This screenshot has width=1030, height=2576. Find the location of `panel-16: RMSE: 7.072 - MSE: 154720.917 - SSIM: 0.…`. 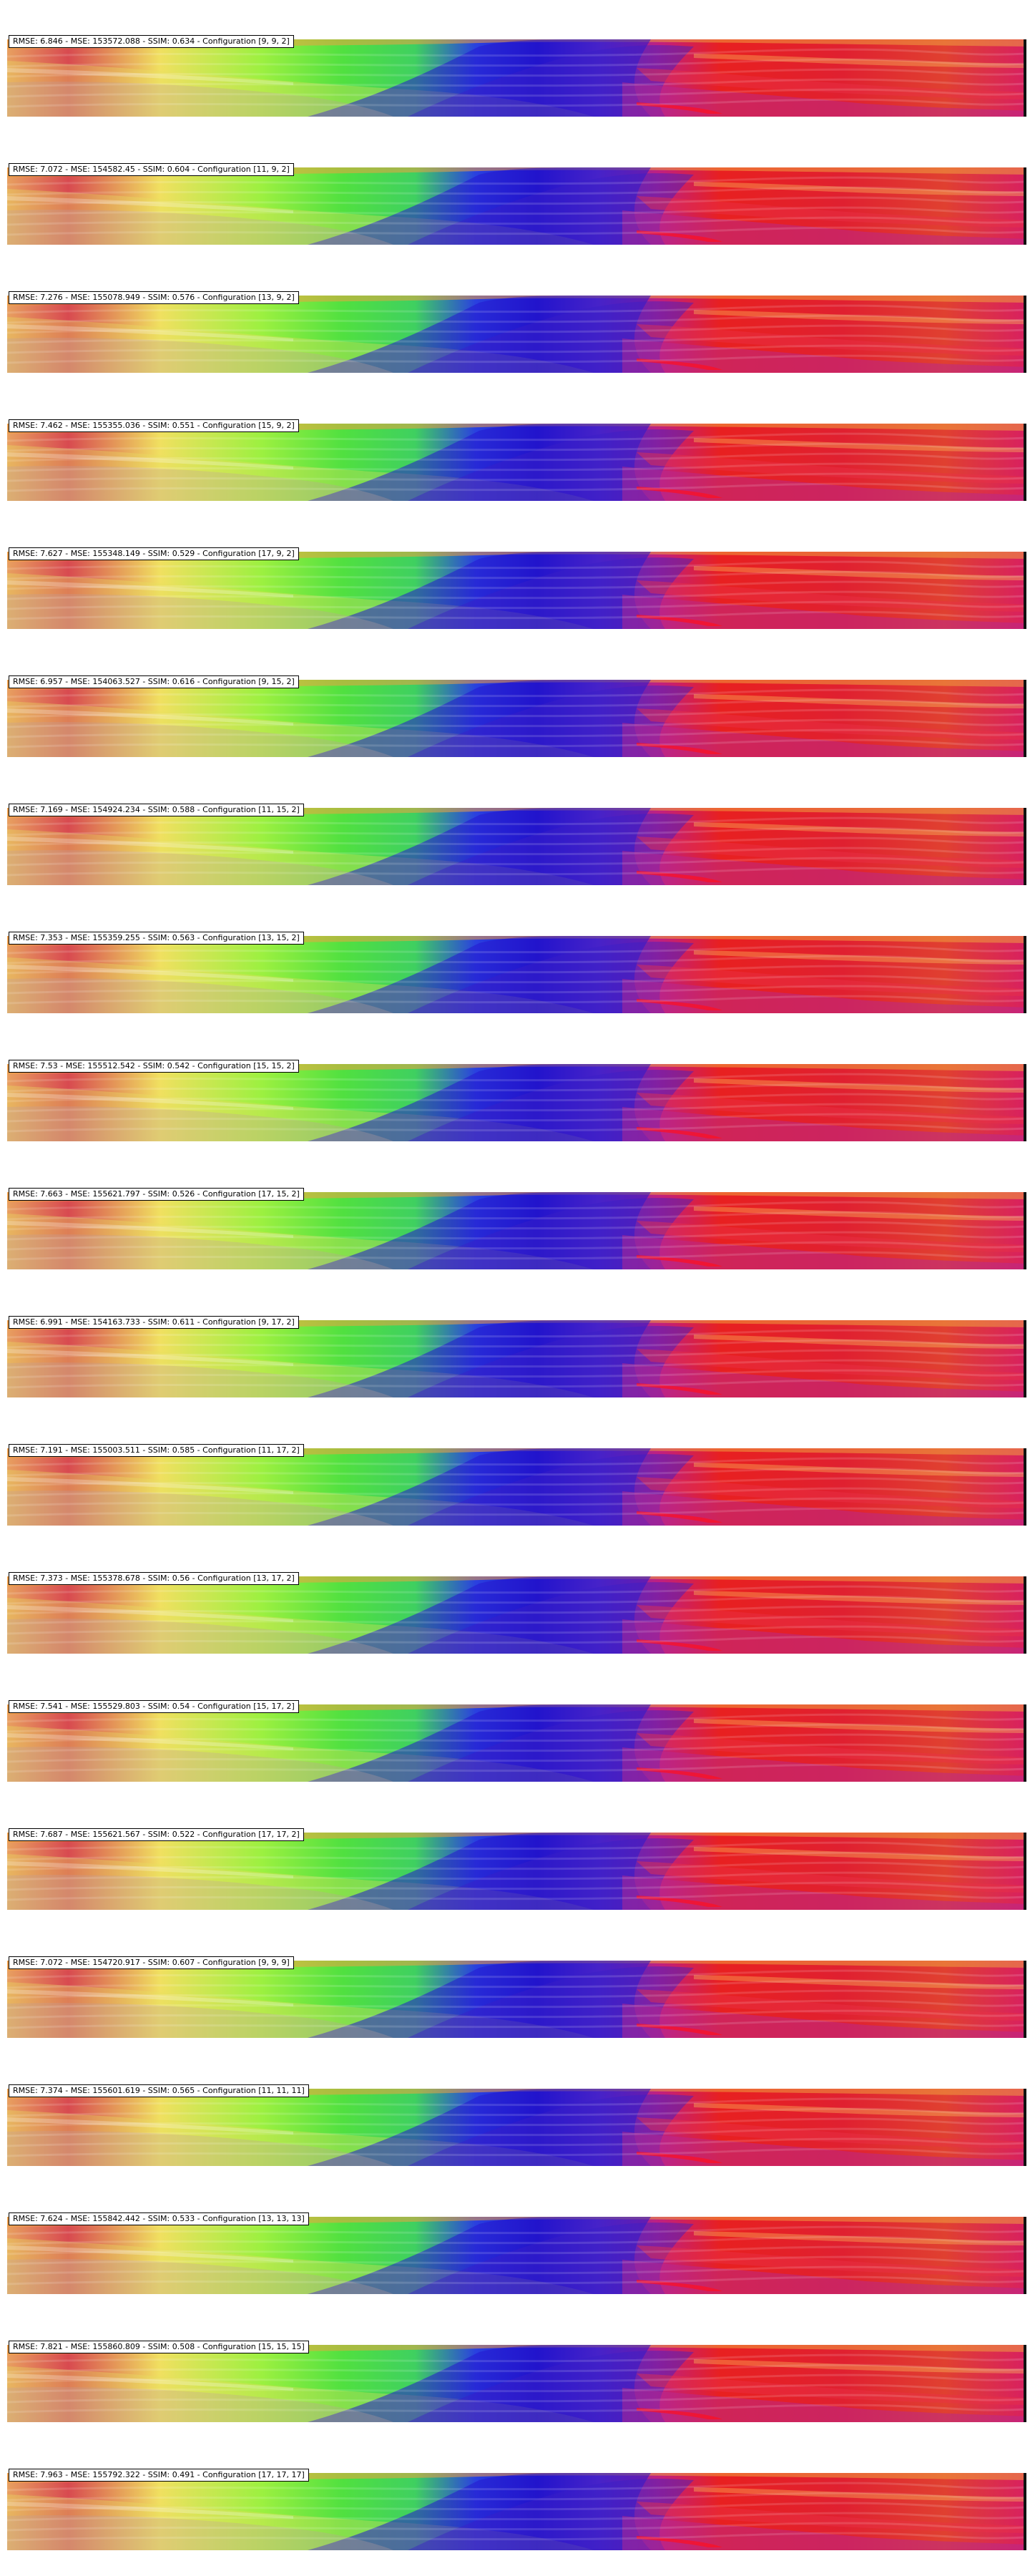

panel-16: RMSE: 7.072 - MSE: 154720.917 - SSIM: 0.… is located at coordinates (516, 1997).